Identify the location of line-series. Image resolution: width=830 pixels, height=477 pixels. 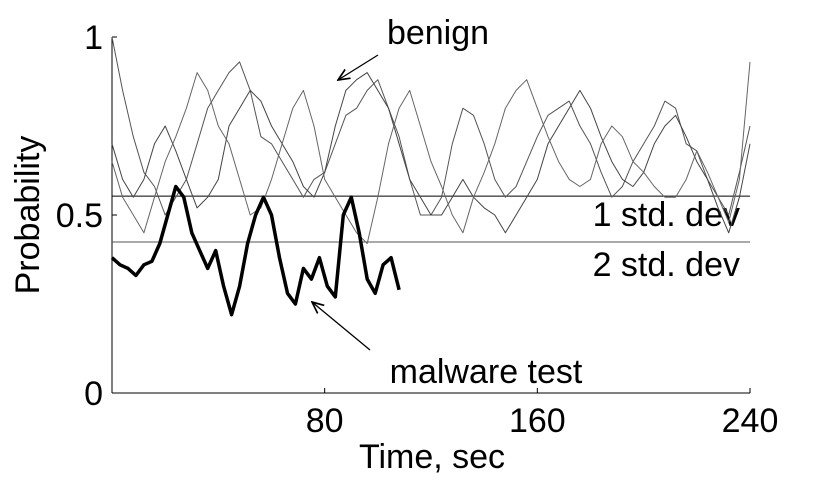
(255, 250).